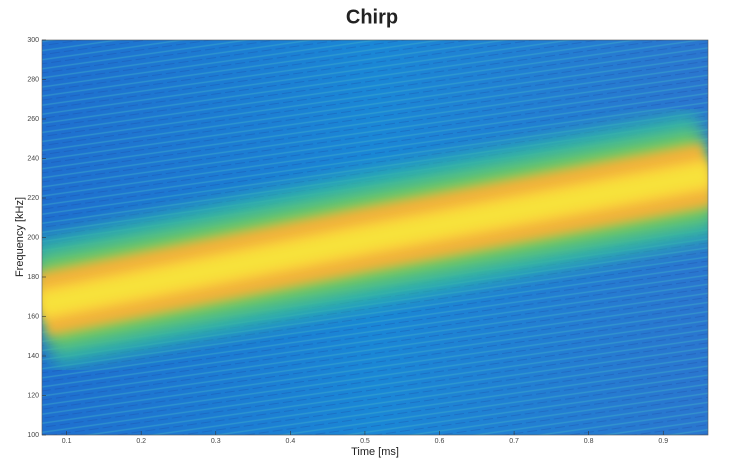  Describe the element at coordinates (33, 237) in the screenshot. I see `y-tick-label: 200` at that location.